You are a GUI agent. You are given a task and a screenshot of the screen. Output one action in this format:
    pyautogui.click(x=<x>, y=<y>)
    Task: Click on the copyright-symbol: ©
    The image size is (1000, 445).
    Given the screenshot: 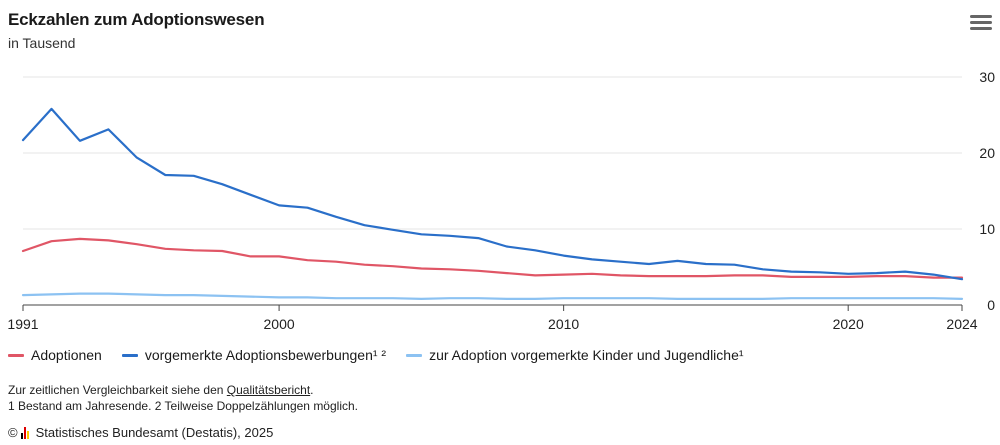 What is the action you would take?
    pyautogui.click(x=13, y=432)
    